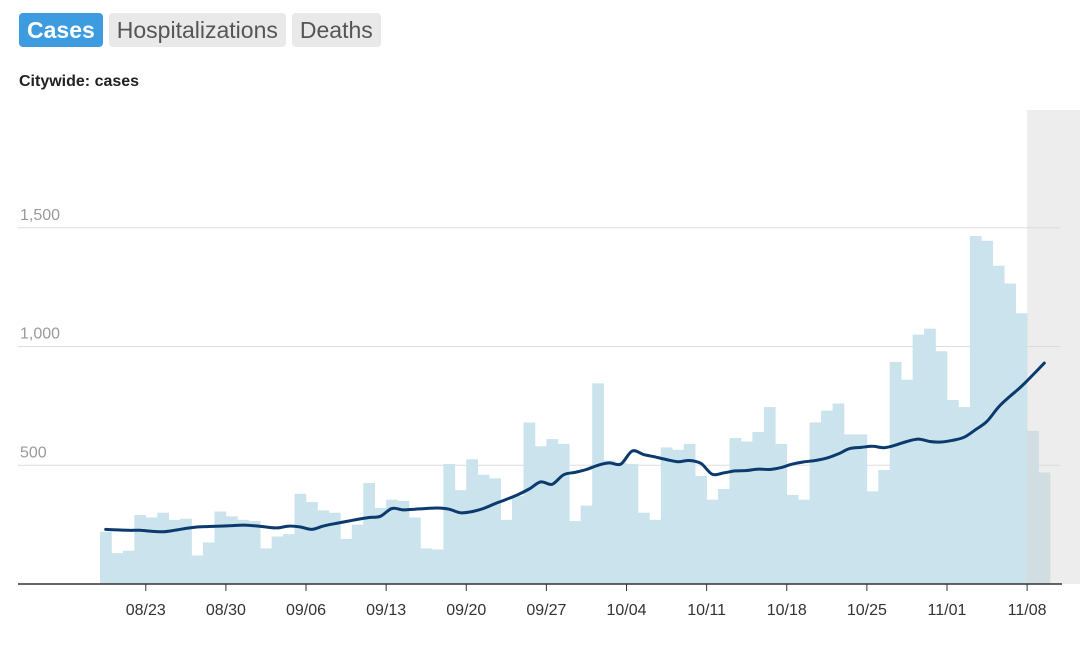  I want to click on y-tick-label: 1,500, so click(40, 215).